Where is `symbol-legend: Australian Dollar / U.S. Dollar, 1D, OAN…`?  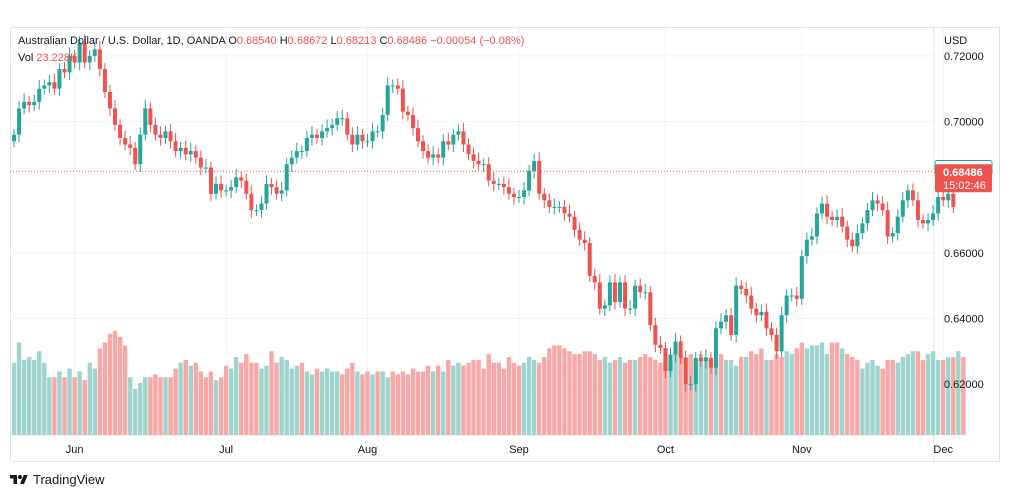
symbol-legend: Australian Dollar / U.S. Dollar, 1D, OAN… is located at coordinates (271, 41).